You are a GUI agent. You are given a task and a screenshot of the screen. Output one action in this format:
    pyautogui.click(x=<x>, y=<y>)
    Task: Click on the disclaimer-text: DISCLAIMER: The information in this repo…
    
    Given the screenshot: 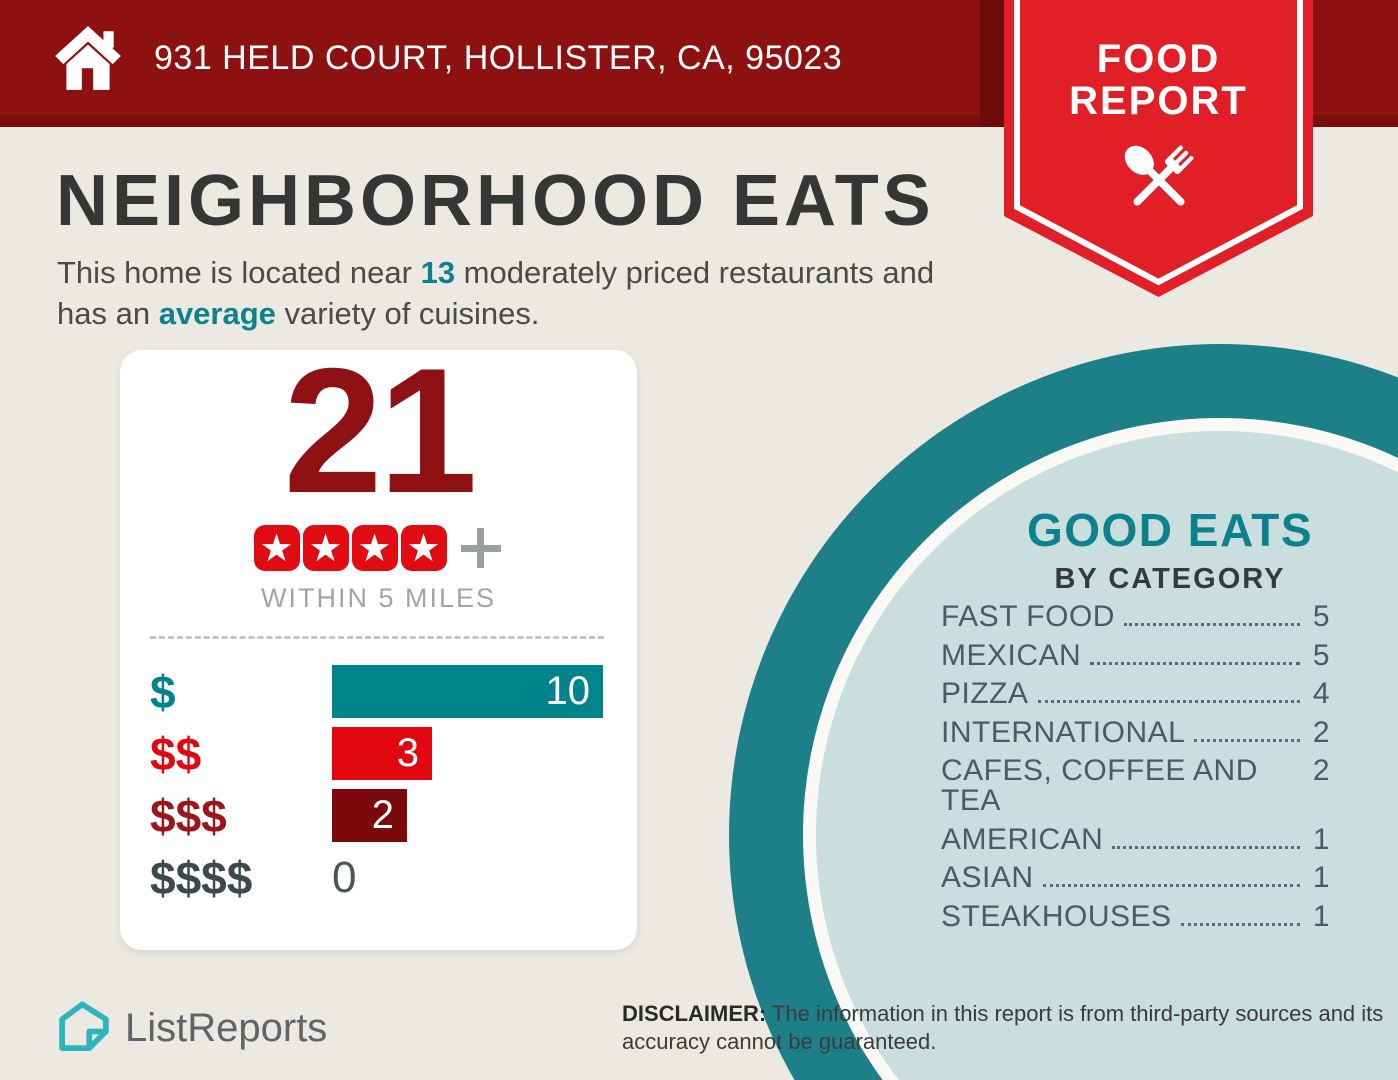 What is the action you would take?
    pyautogui.click(x=1010, y=1028)
    